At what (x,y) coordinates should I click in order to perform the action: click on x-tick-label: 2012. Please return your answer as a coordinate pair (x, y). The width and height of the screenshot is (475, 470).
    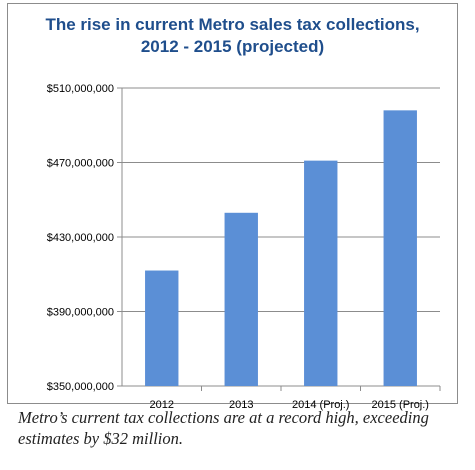
    Looking at the image, I should click on (162, 405).